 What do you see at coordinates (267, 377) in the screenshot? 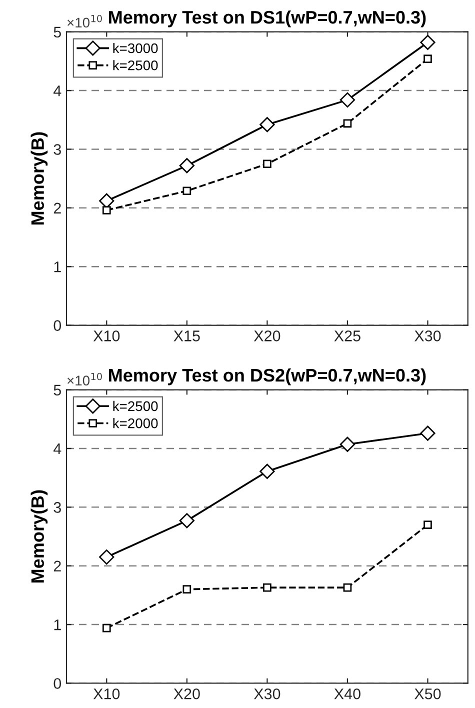
I see `chart-title: Memory Test on DS2(wP=0.7,wN=0.3)` at bounding box center [267, 377].